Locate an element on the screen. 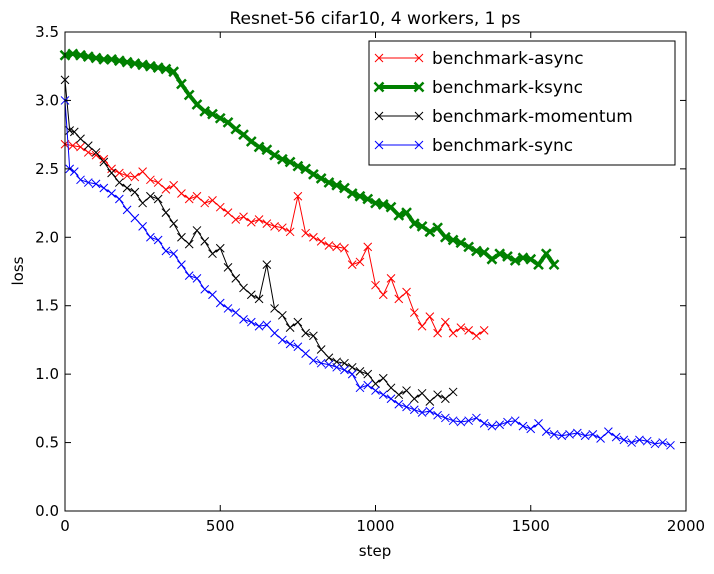 The height and width of the screenshot is (574, 714). legend-item-benchmark-ksync: benchmark-ksync is located at coordinates (478, 88).